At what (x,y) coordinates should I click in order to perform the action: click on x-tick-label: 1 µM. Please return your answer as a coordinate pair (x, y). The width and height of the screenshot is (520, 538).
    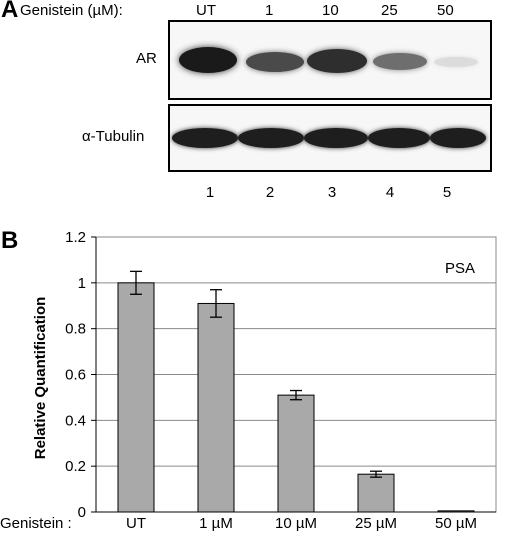
    Looking at the image, I should click on (216, 523).